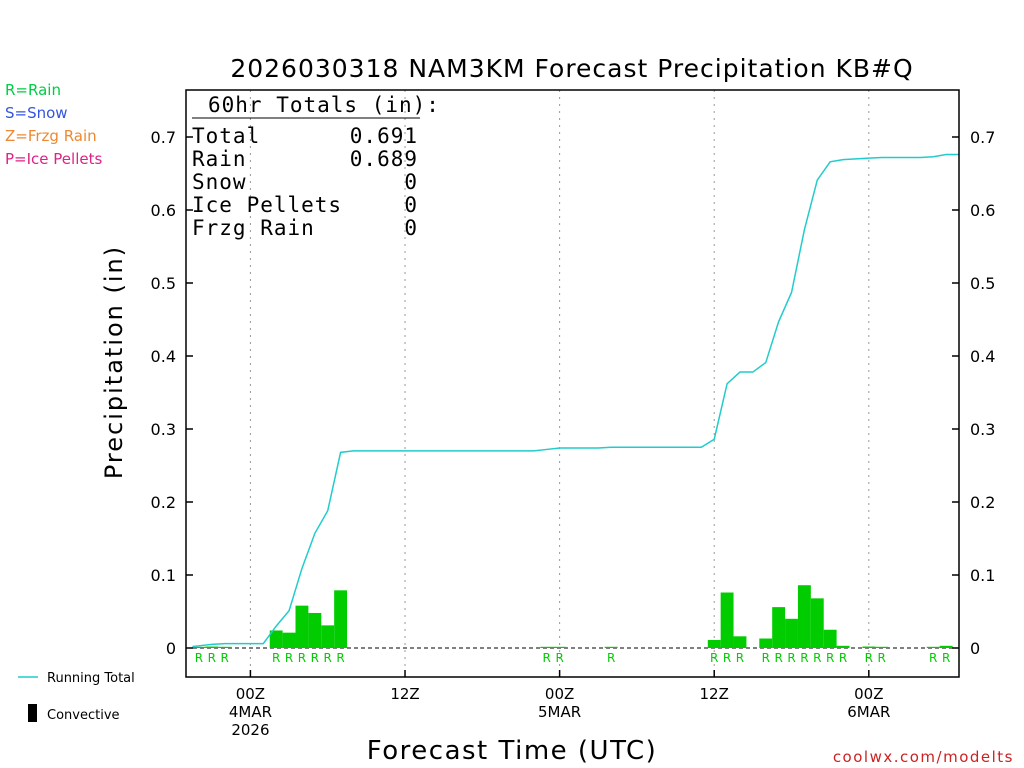 The image size is (1024, 768). What do you see at coordinates (83, 715) in the screenshot?
I see `convective-legend-label: Convective` at bounding box center [83, 715].